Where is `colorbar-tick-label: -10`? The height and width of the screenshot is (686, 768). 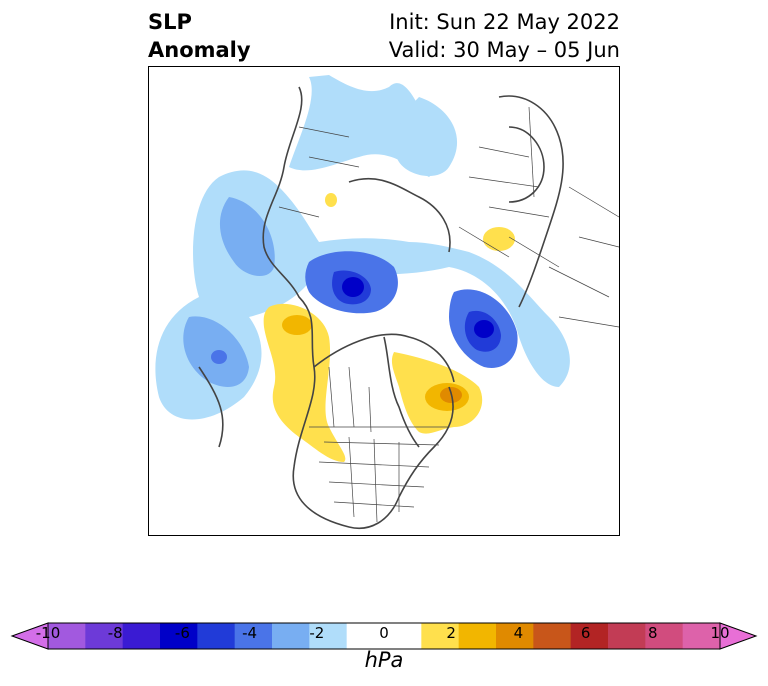 colorbar-tick-label: -10 is located at coordinates (48, 633).